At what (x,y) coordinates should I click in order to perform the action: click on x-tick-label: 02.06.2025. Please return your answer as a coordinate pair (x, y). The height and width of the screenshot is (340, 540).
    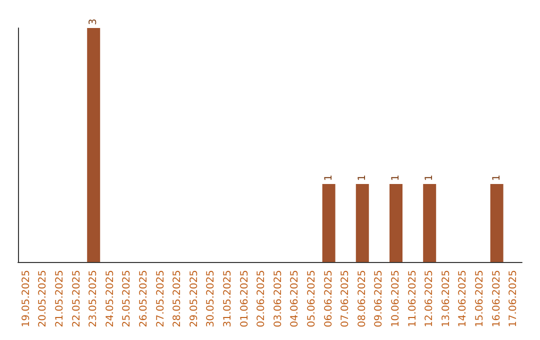
    Looking at the image, I should click on (262, 299).